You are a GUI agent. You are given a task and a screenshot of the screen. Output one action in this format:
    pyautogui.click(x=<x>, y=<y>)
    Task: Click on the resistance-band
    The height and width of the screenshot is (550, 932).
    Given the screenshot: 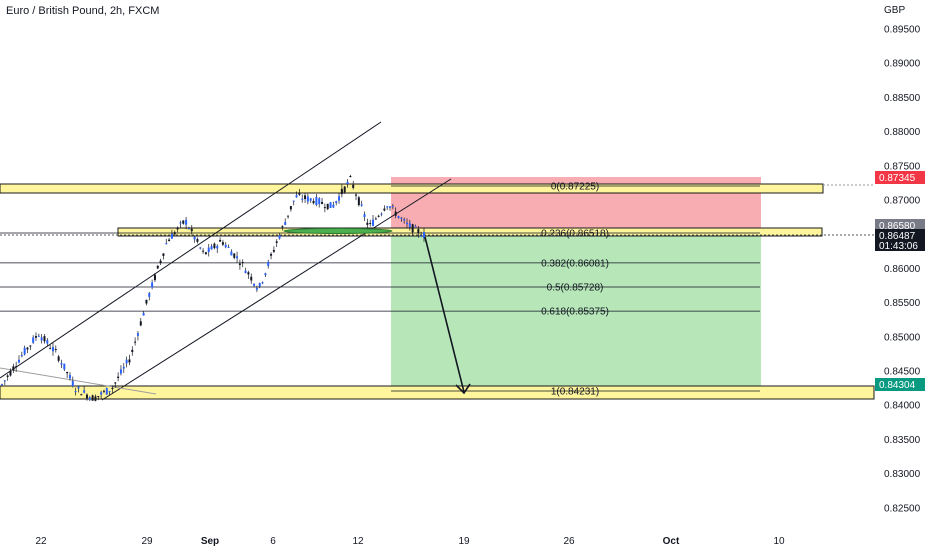 What is the action you would take?
    pyautogui.click(x=412, y=188)
    